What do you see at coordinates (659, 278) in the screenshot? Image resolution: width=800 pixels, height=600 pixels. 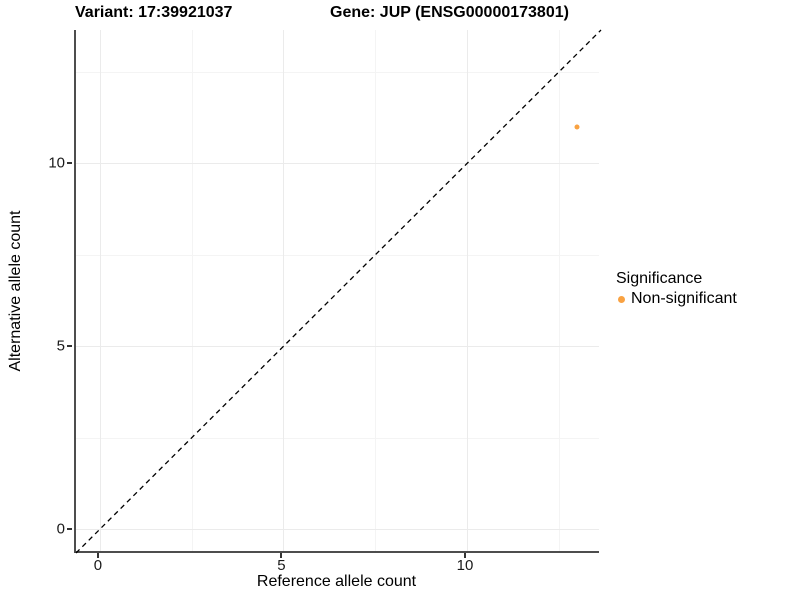 I see `legend-title: Significance` at bounding box center [659, 278].